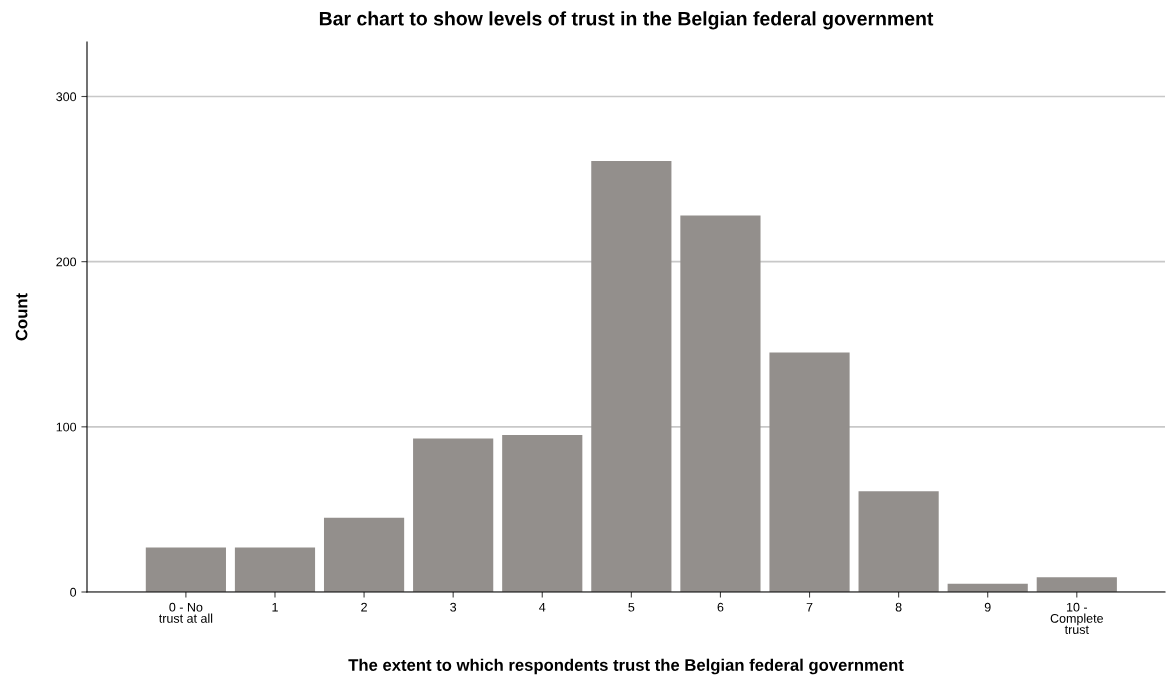 The width and height of the screenshot is (1167, 693). Describe the element at coordinates (631, 607) in the screenshot. I see `x-tick-label: 5` at that location.